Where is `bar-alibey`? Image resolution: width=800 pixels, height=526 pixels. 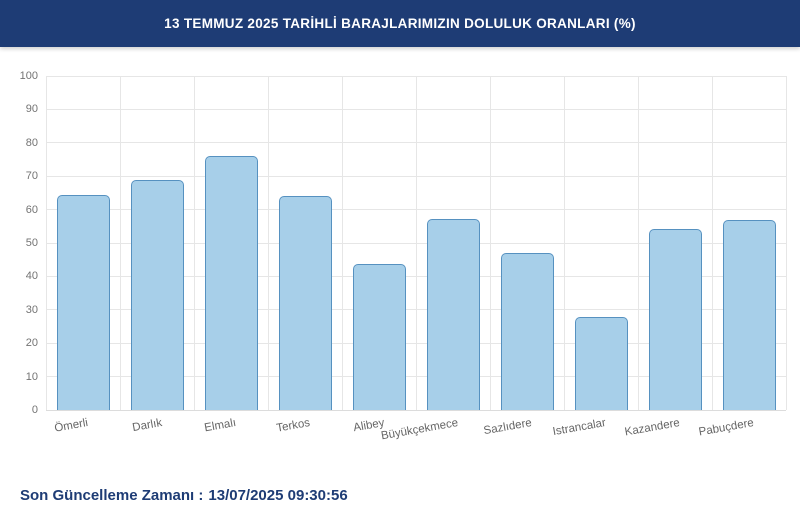 bar-alibey is located at coordinates (379, 337).